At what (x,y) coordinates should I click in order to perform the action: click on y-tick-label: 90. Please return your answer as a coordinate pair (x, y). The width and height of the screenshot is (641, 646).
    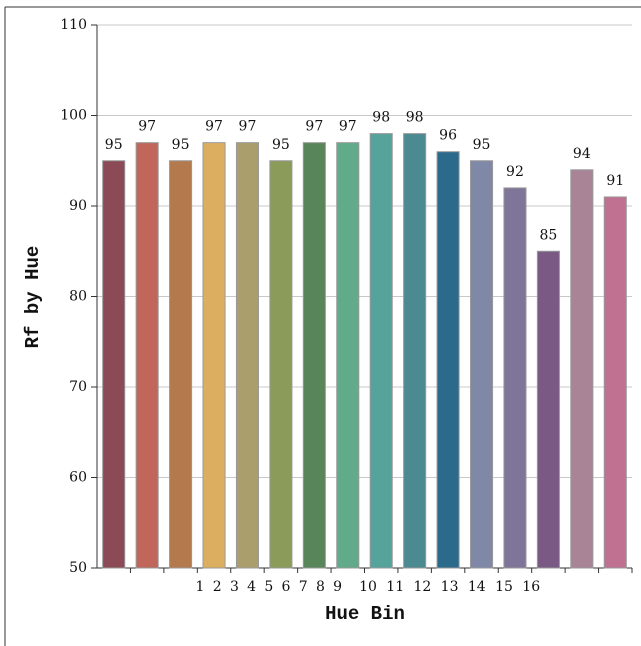
    Looking at the image, I should click on (78, 206).